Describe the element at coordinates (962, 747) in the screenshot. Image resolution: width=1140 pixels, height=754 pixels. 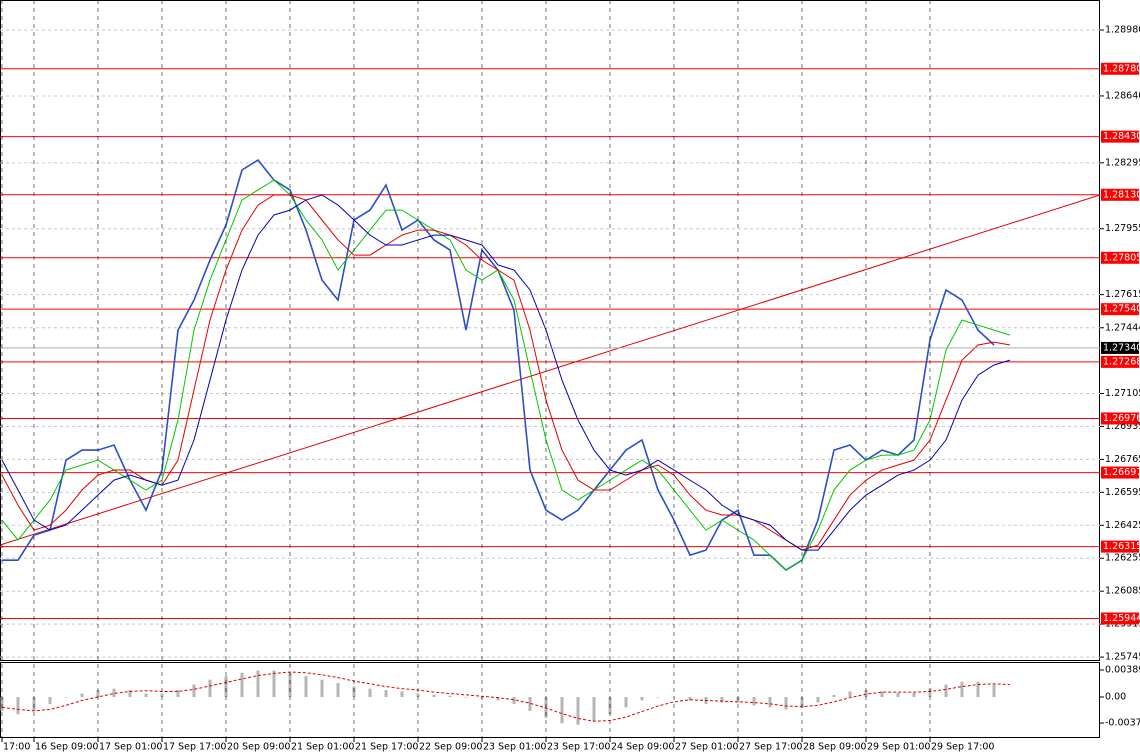
I see `x-tick-label: 29 Sep 17:00` at that location.